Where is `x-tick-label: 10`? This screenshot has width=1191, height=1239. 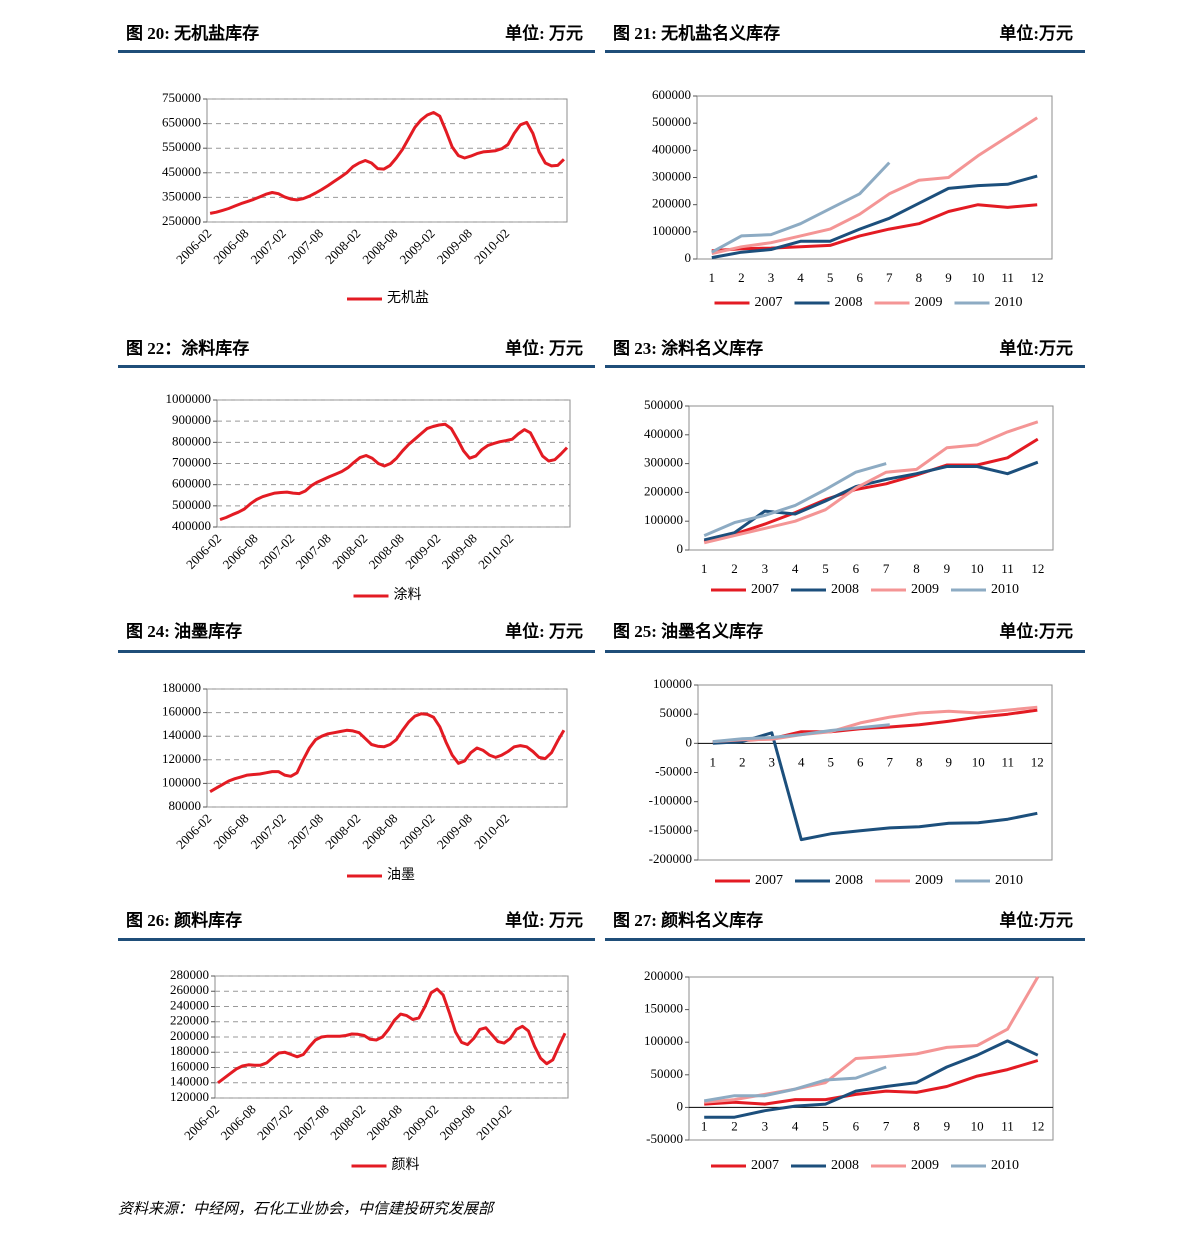 x-tick-label: 10 is located at coordinates (978, 761).